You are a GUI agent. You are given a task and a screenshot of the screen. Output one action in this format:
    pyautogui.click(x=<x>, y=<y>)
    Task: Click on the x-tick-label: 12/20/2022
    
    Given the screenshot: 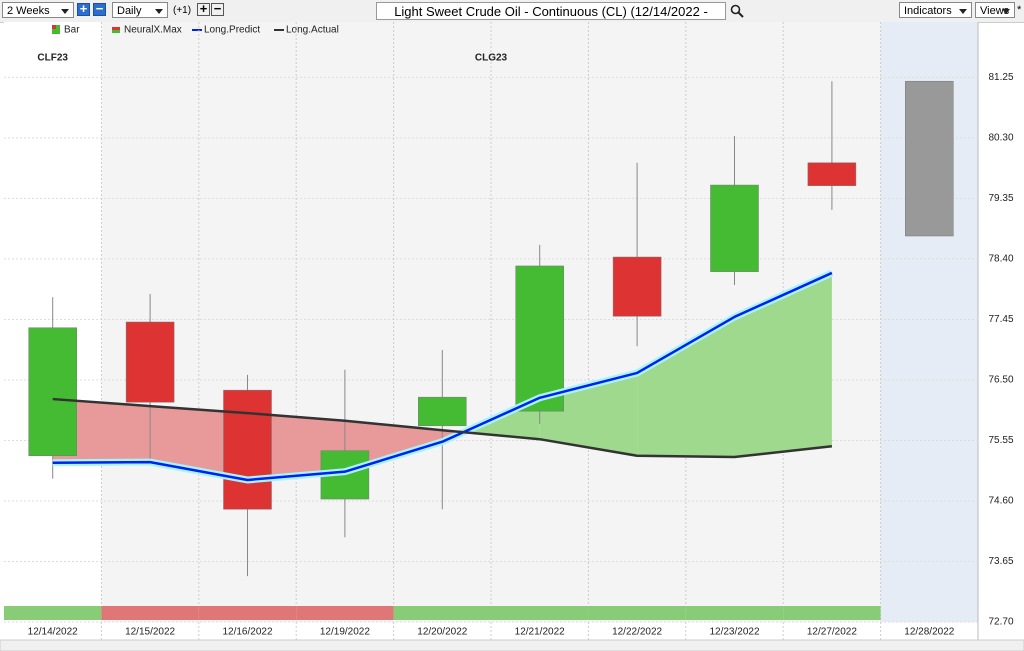 What is the action you would take?
    pyautogui.click(x=442, y=632)
    